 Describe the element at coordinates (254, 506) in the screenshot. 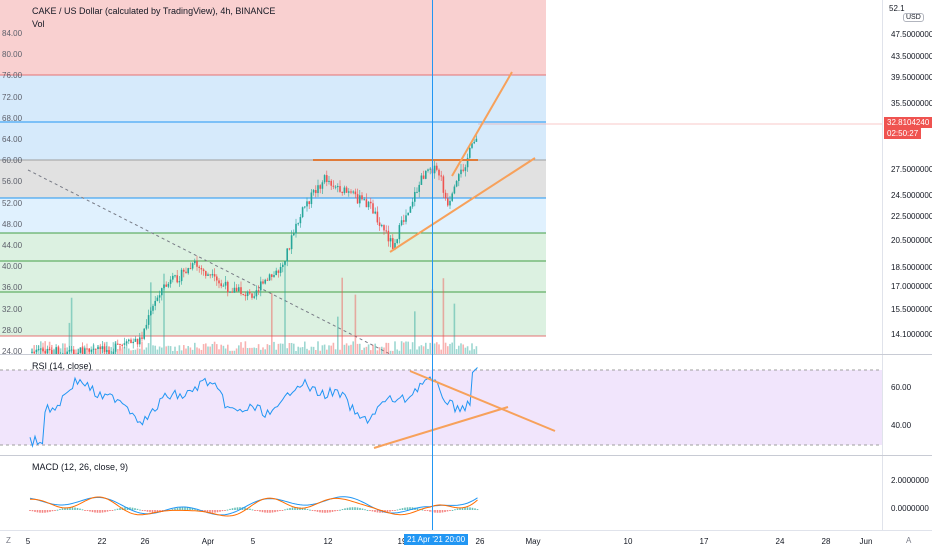

I see `macd-signal-line` at that location.